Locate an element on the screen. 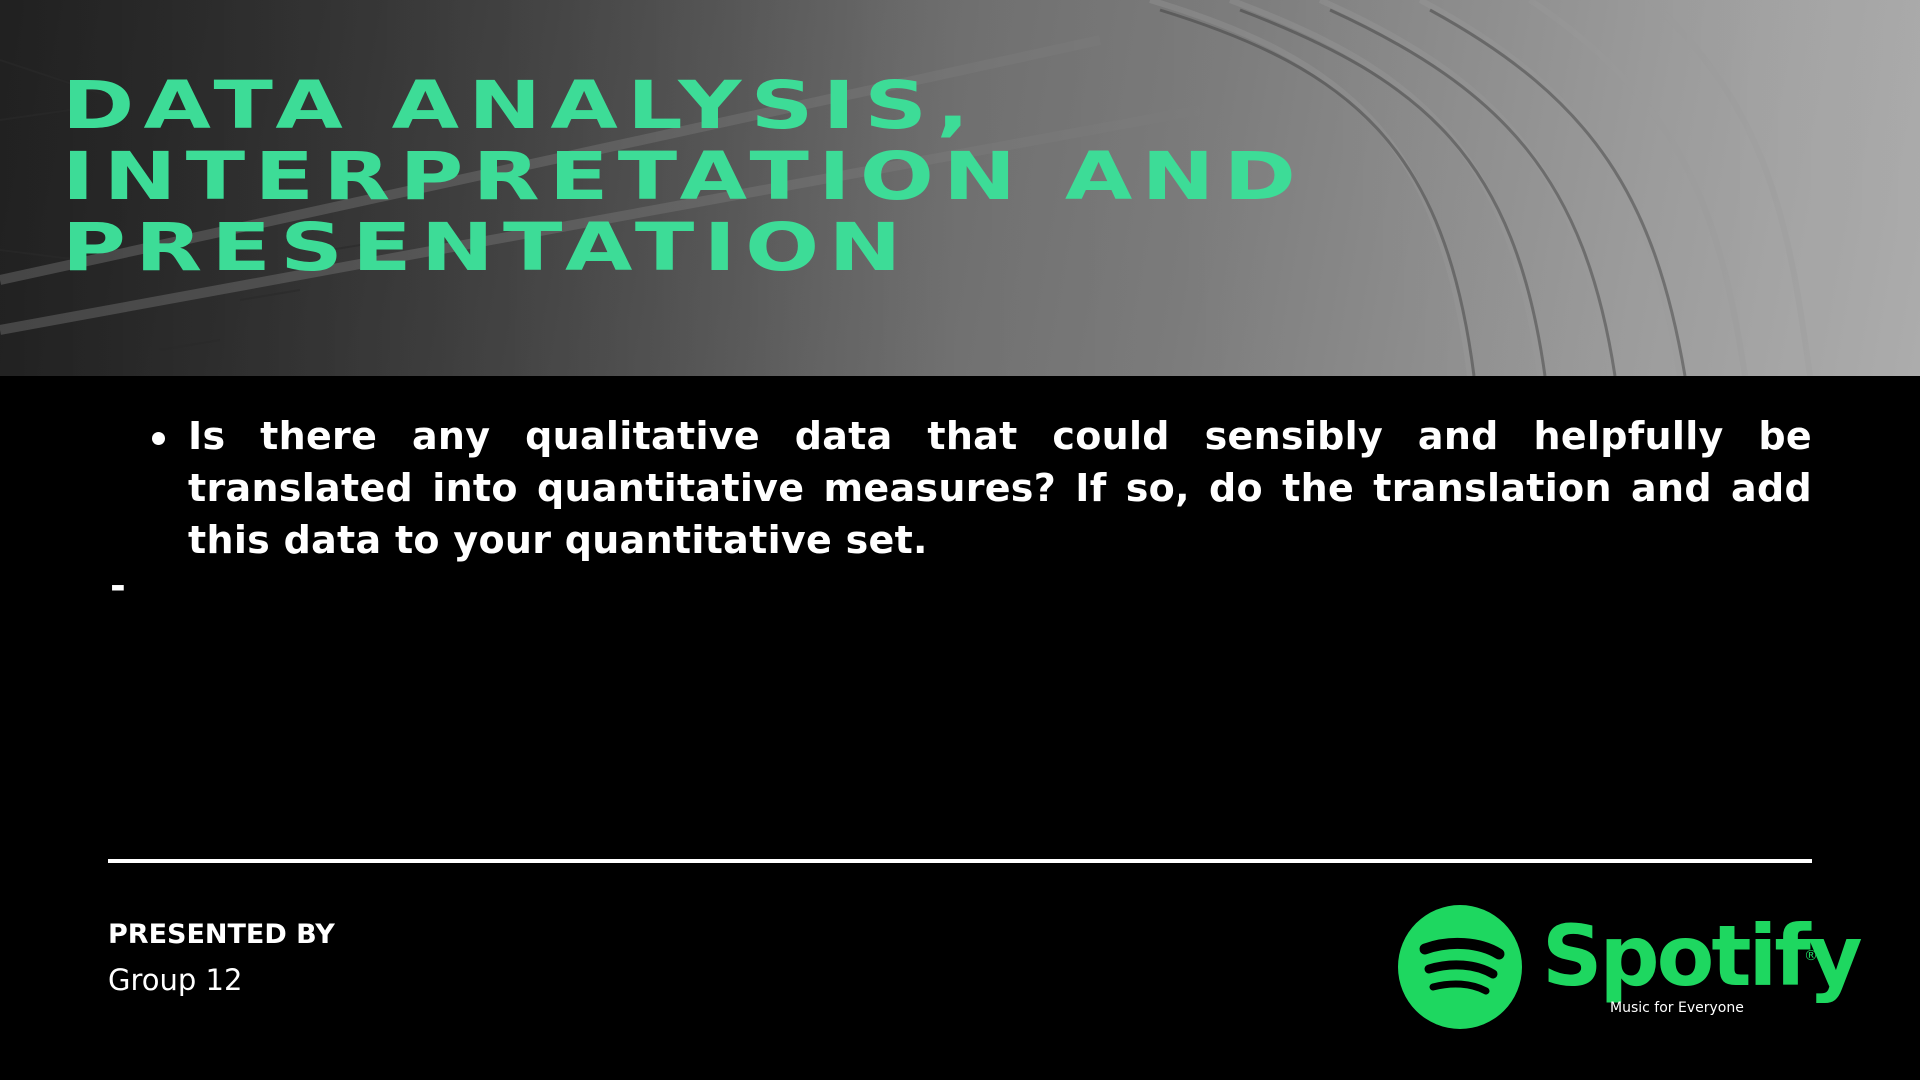 This screenshot has height=1080, width=1920. spotify-logo: Spotify ® Music for Everyone is located at coordinates (1630, 967).